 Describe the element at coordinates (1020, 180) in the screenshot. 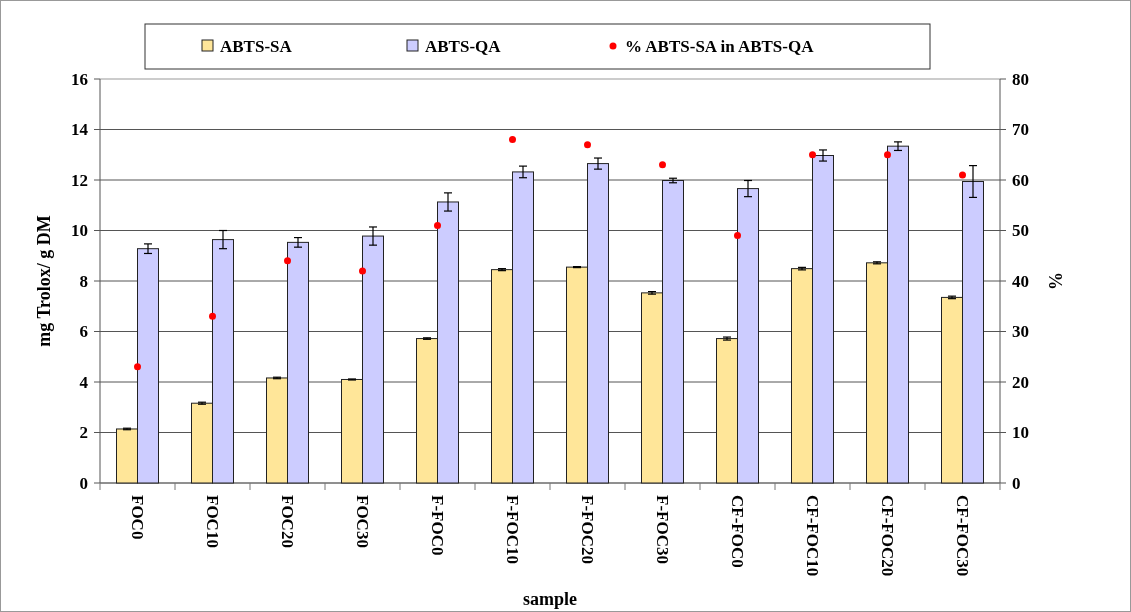

I see `y2-tick-label: 60` at that location.